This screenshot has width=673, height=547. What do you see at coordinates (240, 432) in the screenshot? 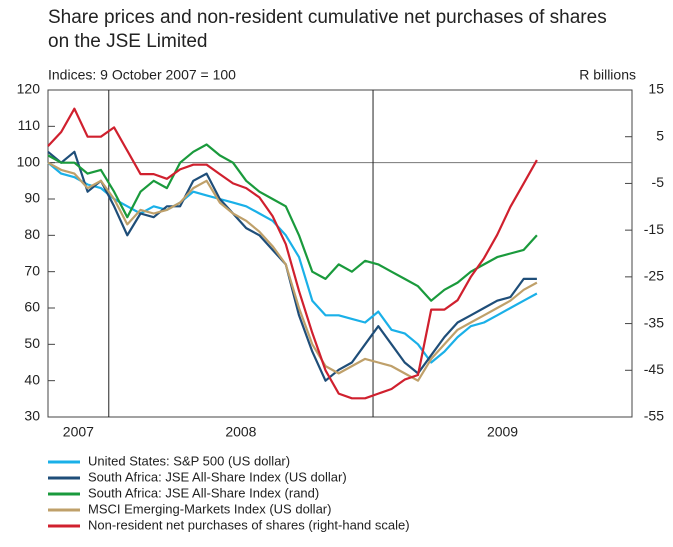
I see `x-tick-label: 2008` at bounding box center [240, 432].